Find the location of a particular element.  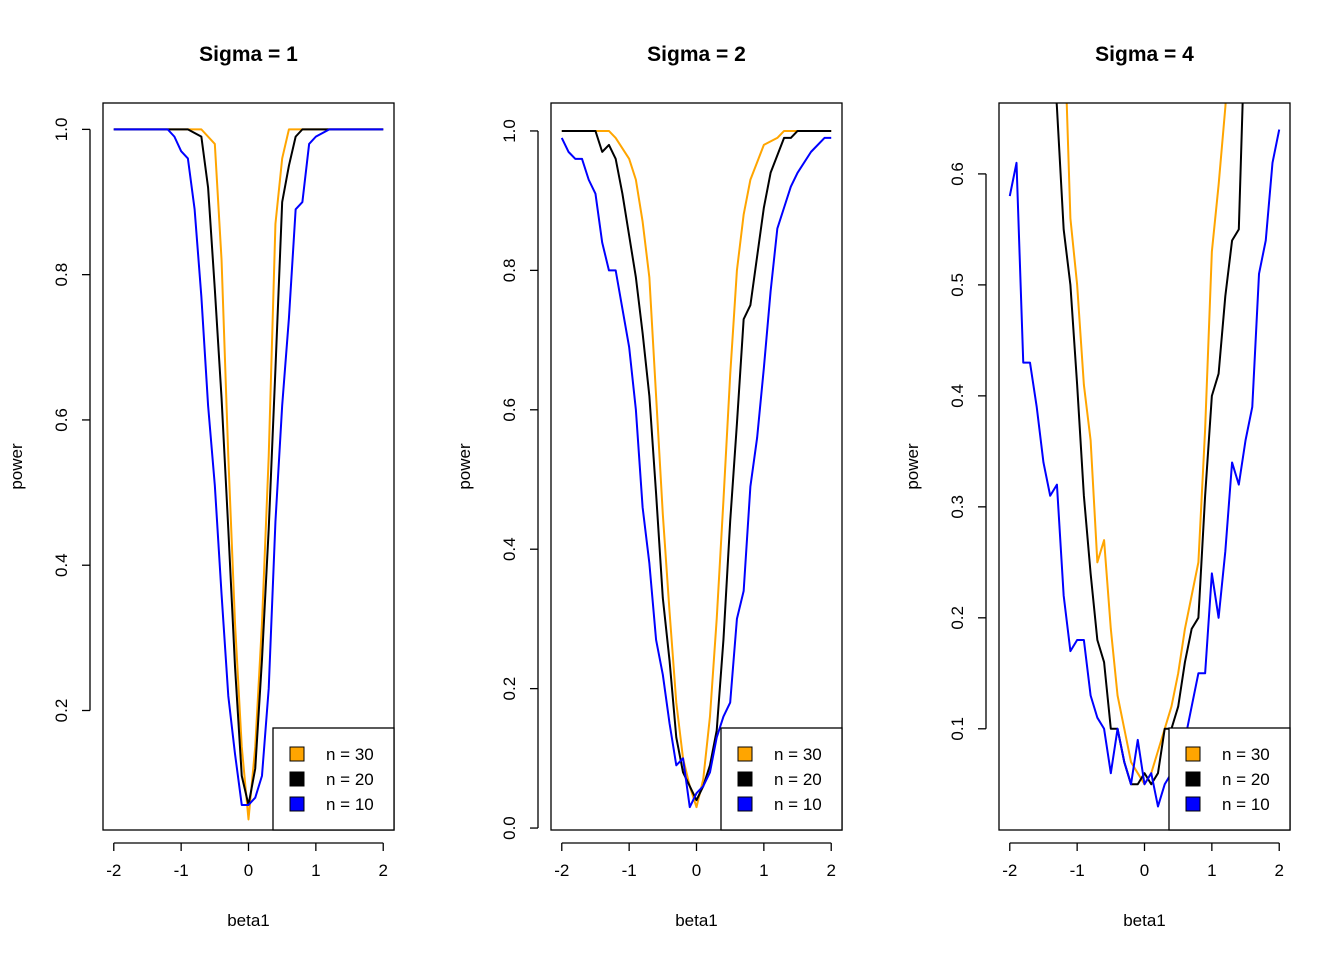

y-tick-label: 0.1 is located at coordinates (957, 729).